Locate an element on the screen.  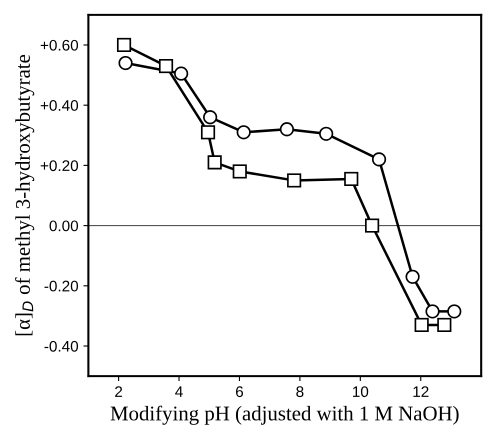
x-tick-label: 2 is located at coordinates (118, 391).